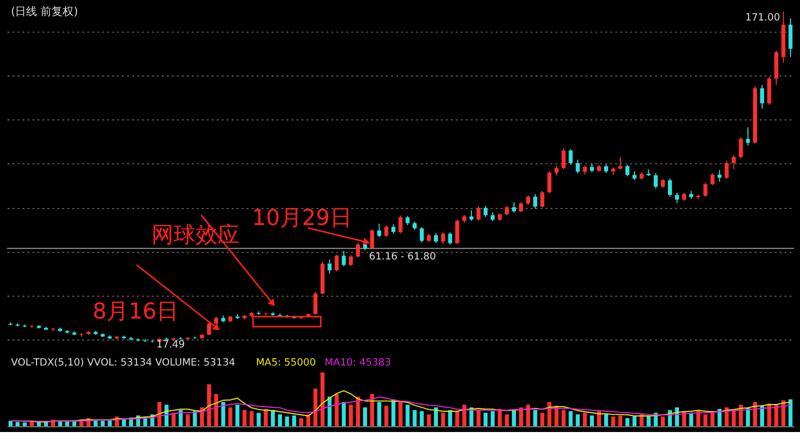 This screenshot has height=439, width=800. What do you see at coordinates (44, 11) in the screenshot?
I see `chart-title: (日线 前复权)` at bounding box center [44, 11].